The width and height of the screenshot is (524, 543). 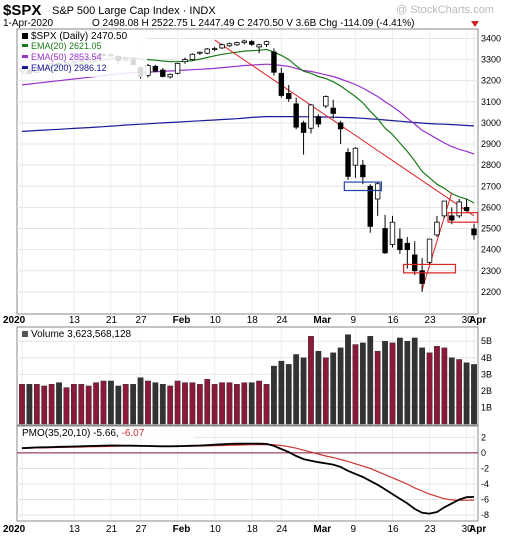 I want to click on price-tick-label: 2700, so click(x=491, y=186).